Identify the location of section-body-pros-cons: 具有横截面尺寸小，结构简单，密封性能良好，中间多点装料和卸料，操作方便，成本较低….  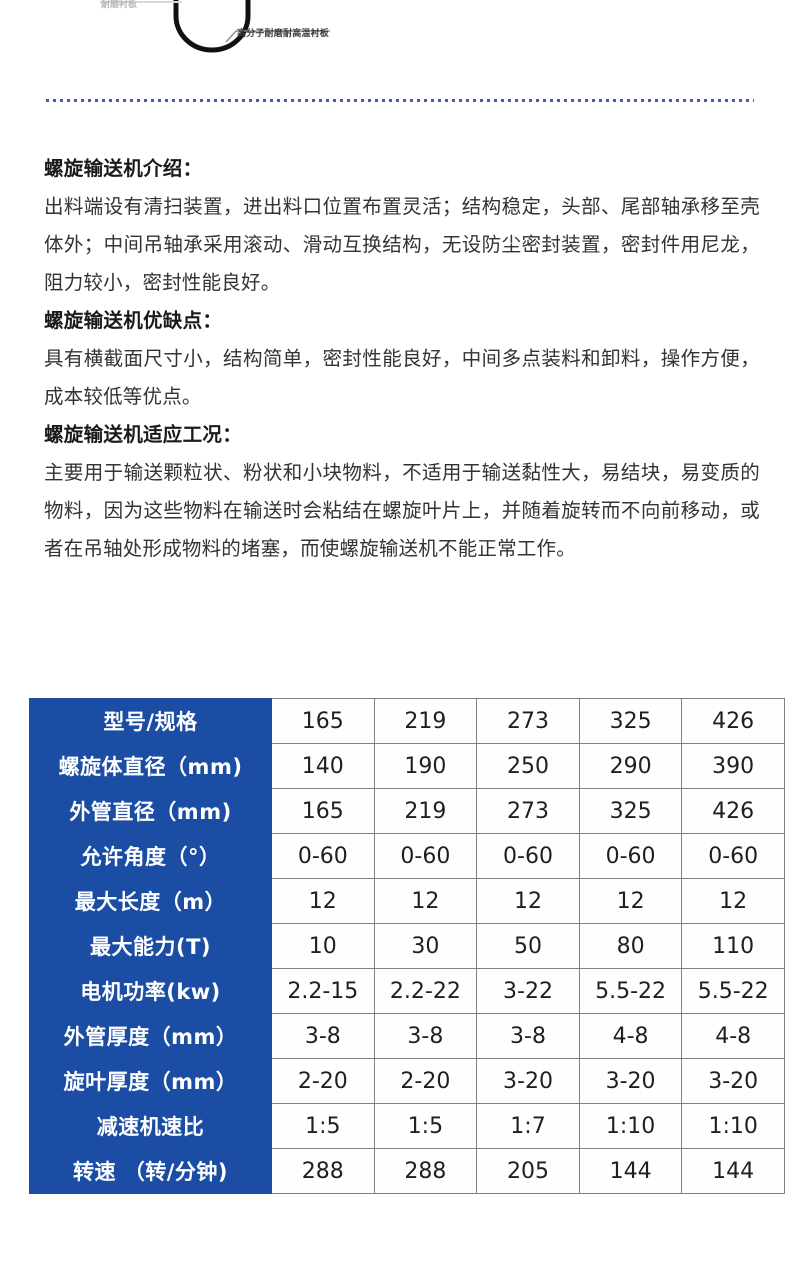
(402, 377).